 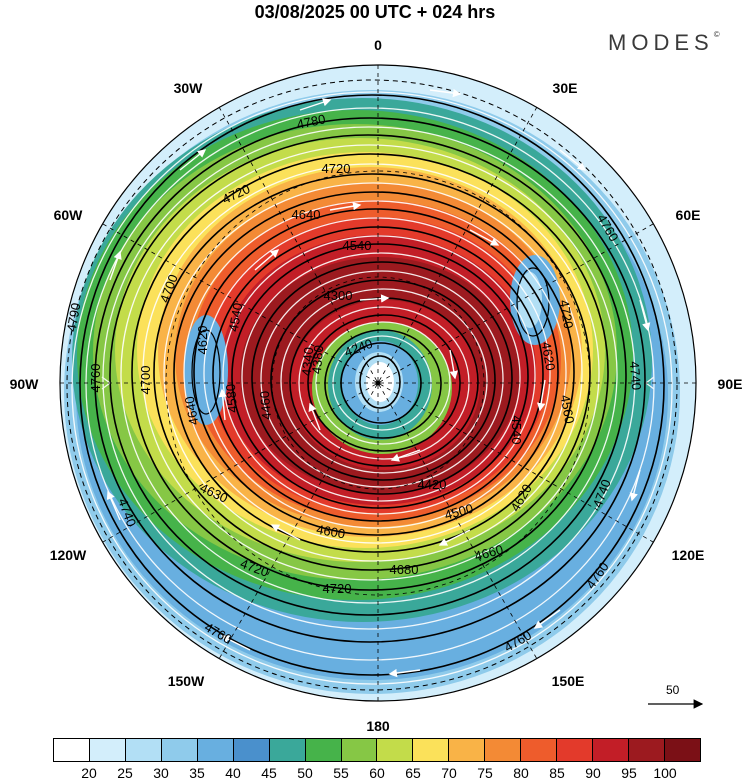 I want to click on lon-label-30w: 30W, so click(x=189, y=88).